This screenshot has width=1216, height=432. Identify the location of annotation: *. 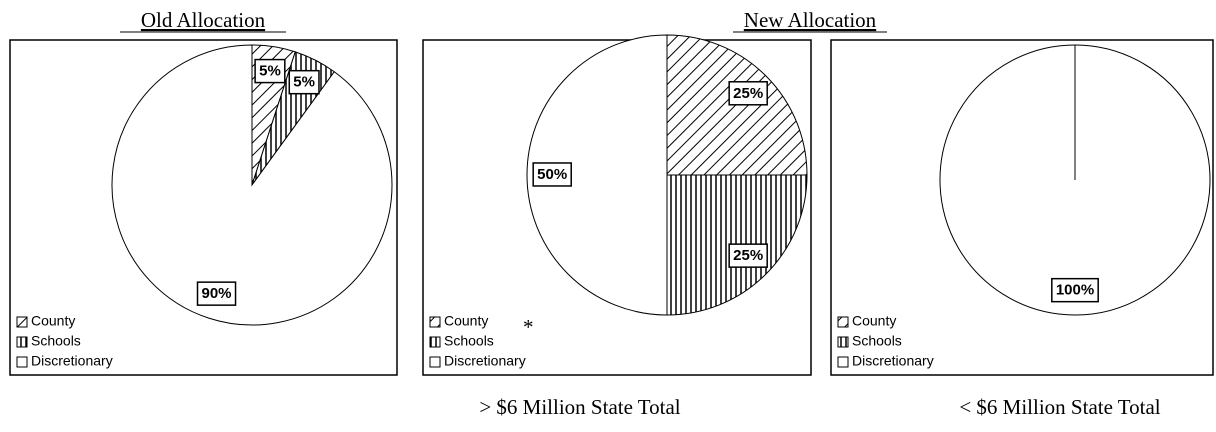
(528, 327).